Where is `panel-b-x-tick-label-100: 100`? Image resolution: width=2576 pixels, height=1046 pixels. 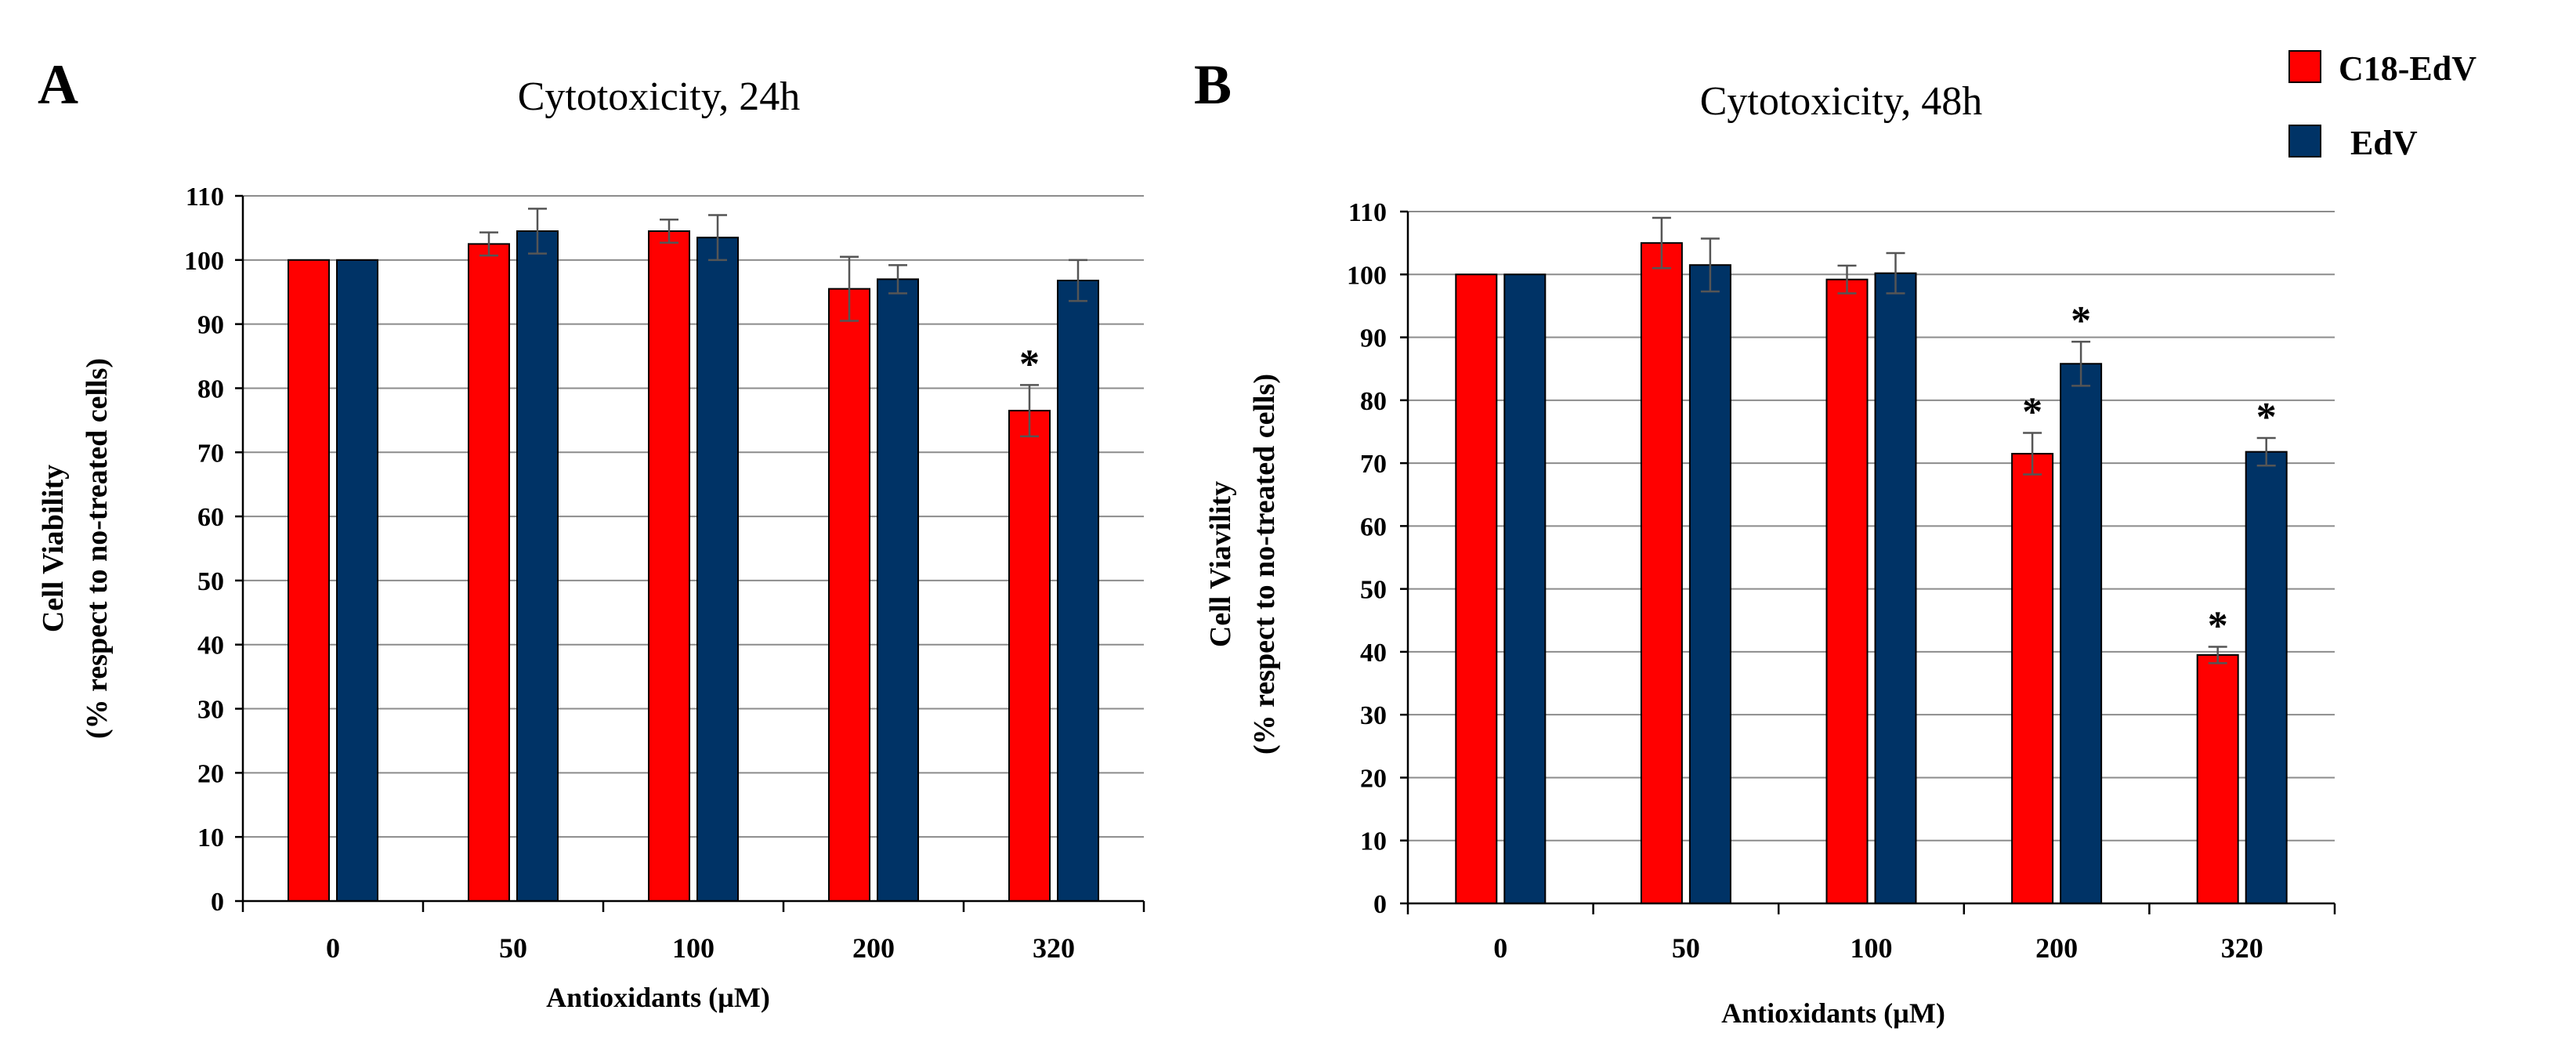
panel-b-x-tick-label-100: 100 is located at coordinates (1872, 948).